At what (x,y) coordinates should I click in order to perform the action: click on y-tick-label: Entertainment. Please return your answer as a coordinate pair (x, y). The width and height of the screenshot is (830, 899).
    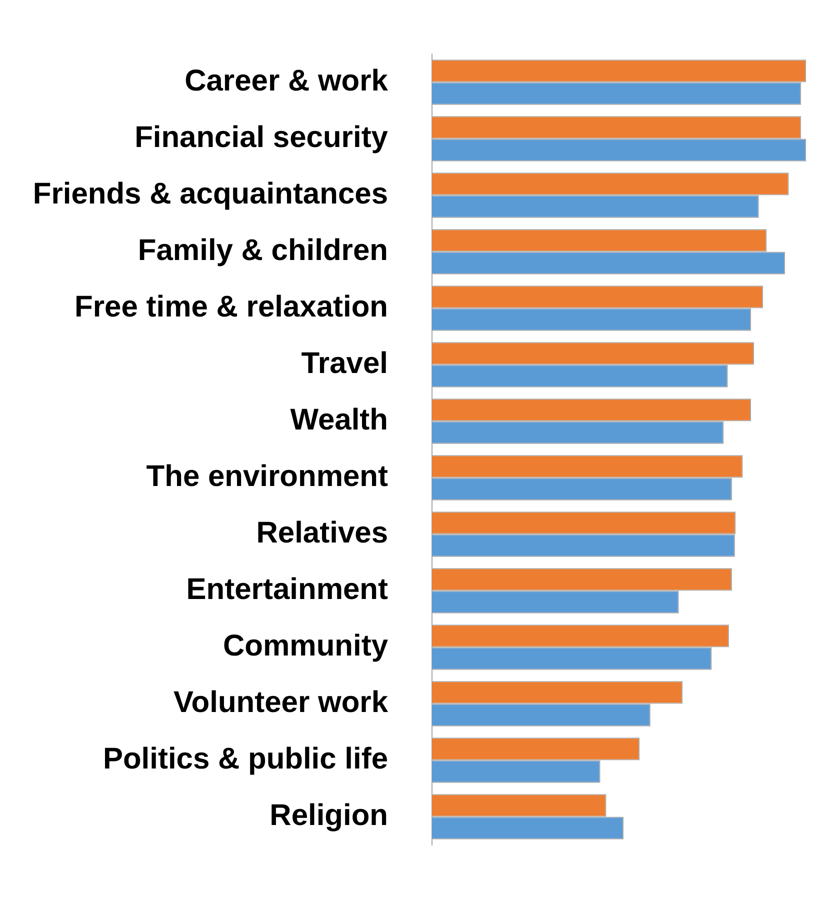
    Looking at the image, I should click on (287, 589).